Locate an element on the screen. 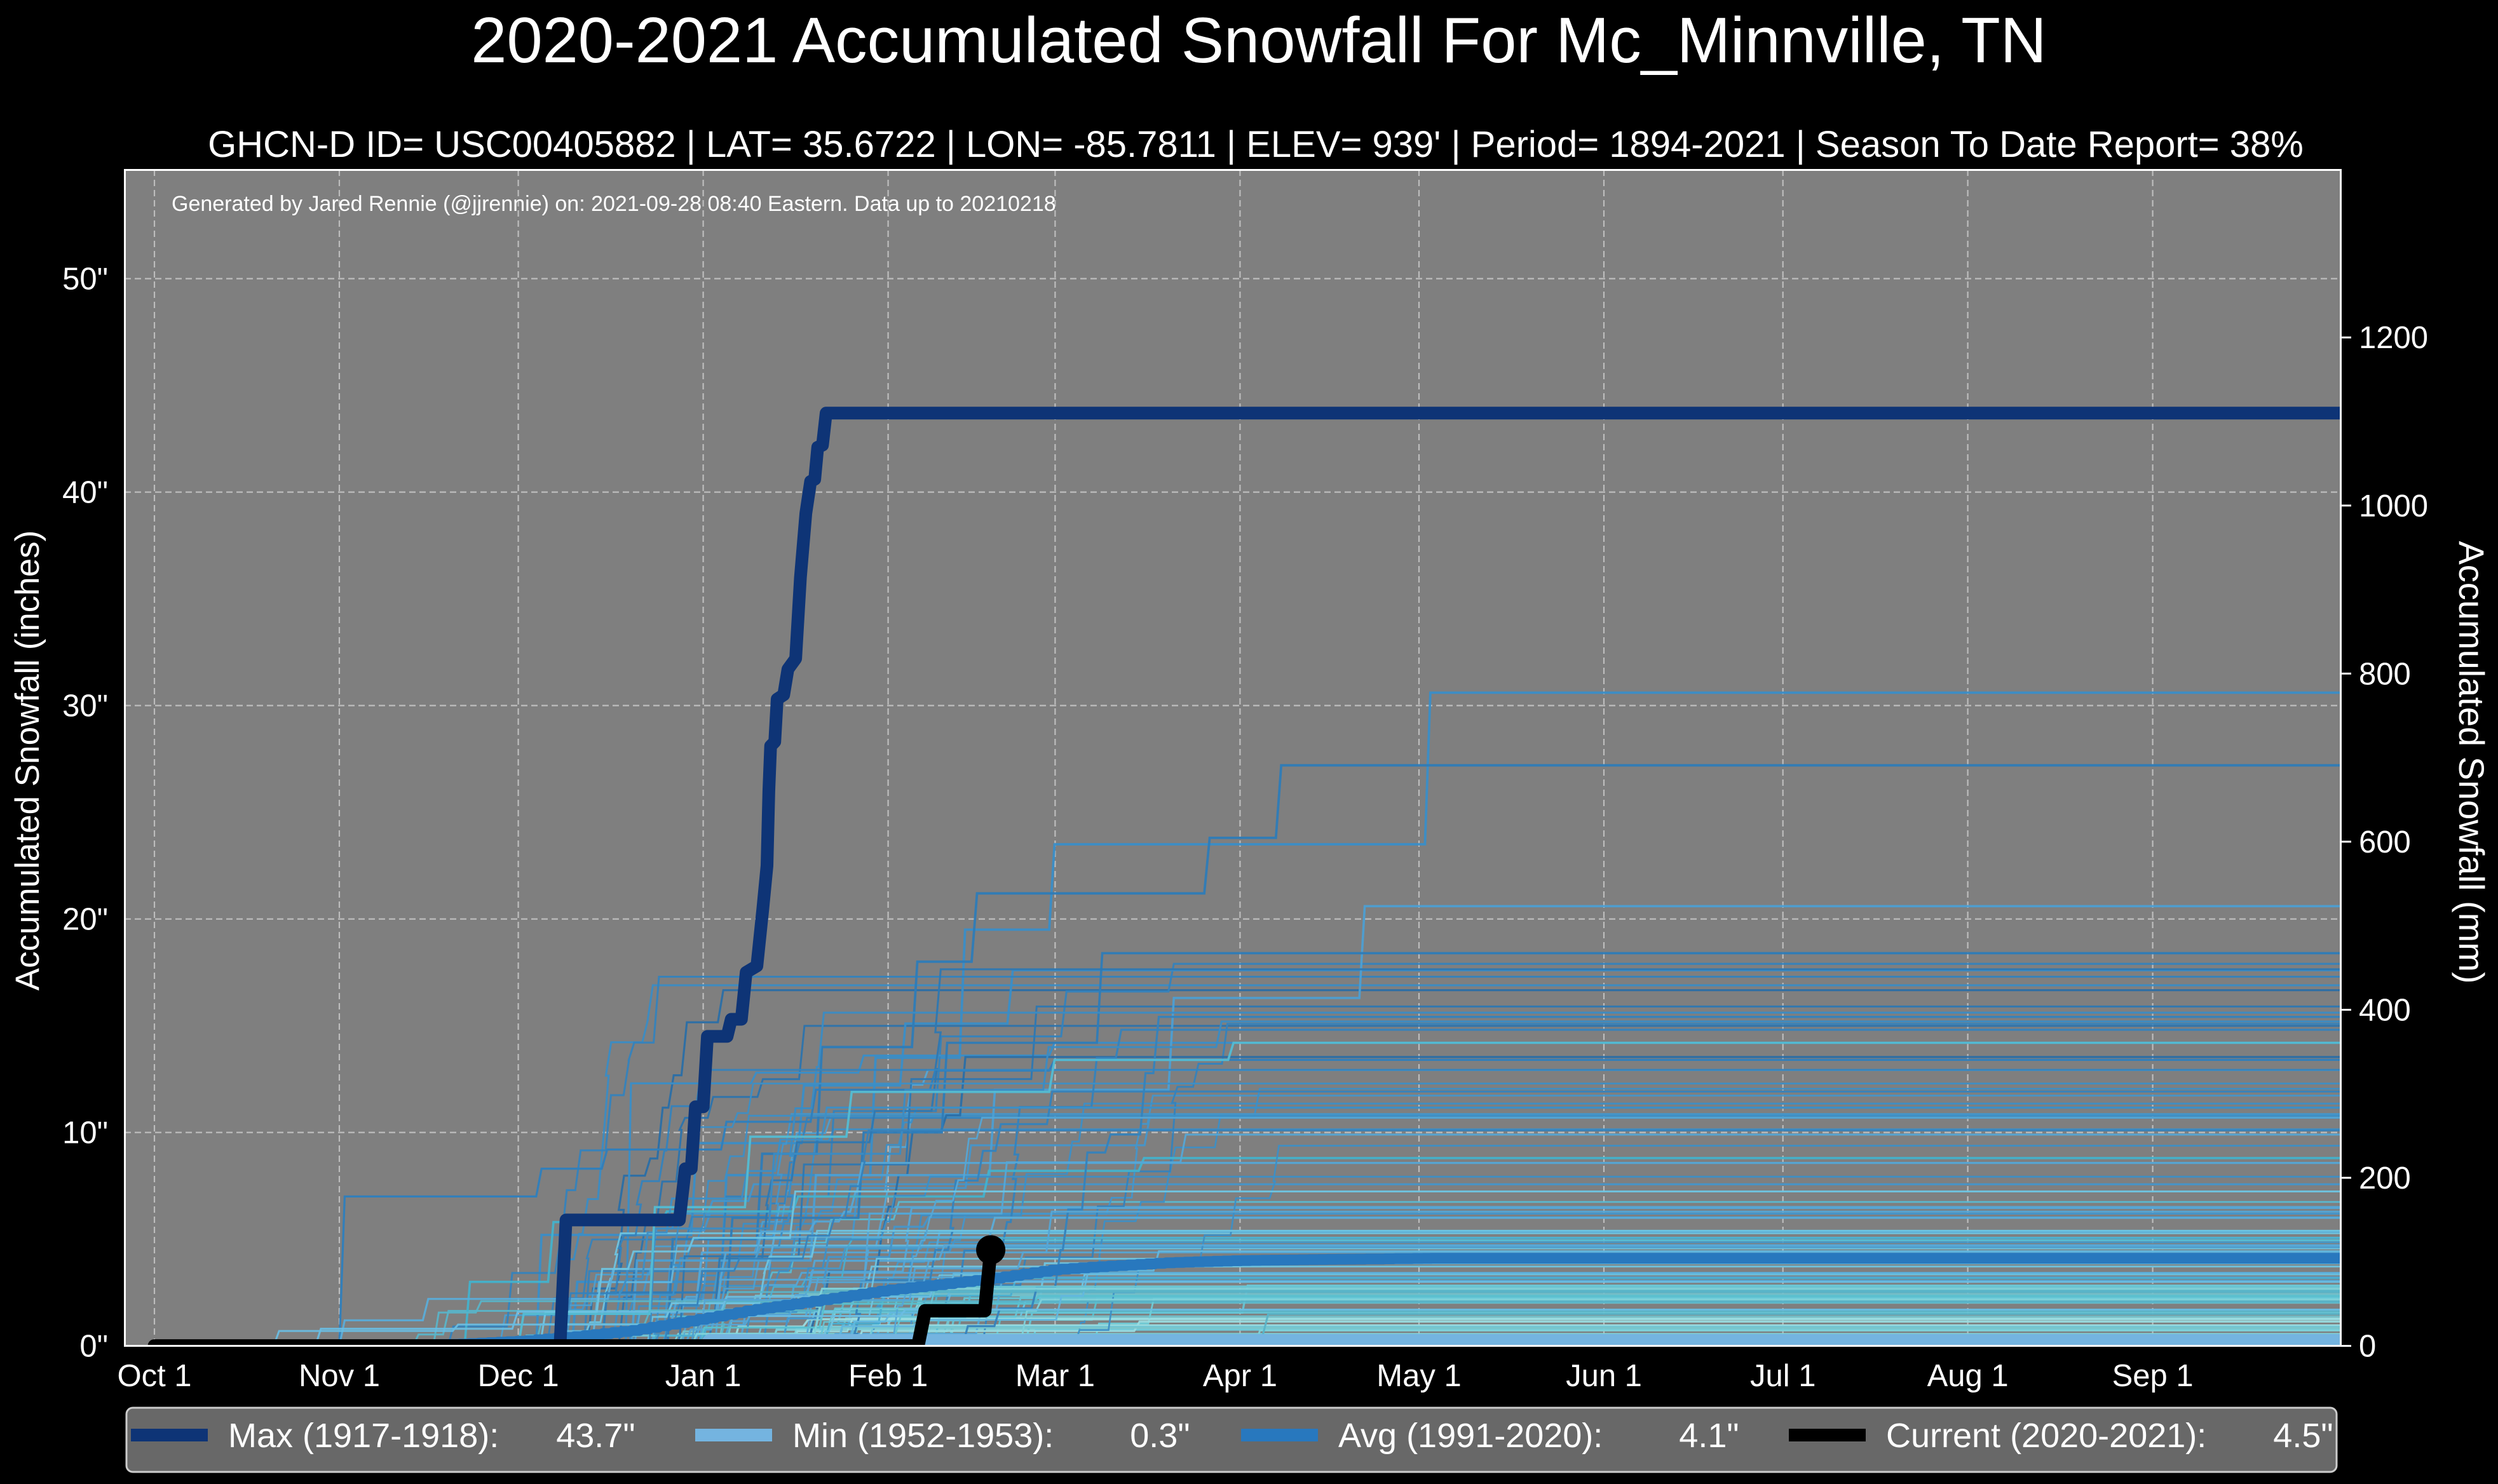 This screenshot has width=2498, height=1484. svg-text: 10" is located at coordinates (85, 1133).